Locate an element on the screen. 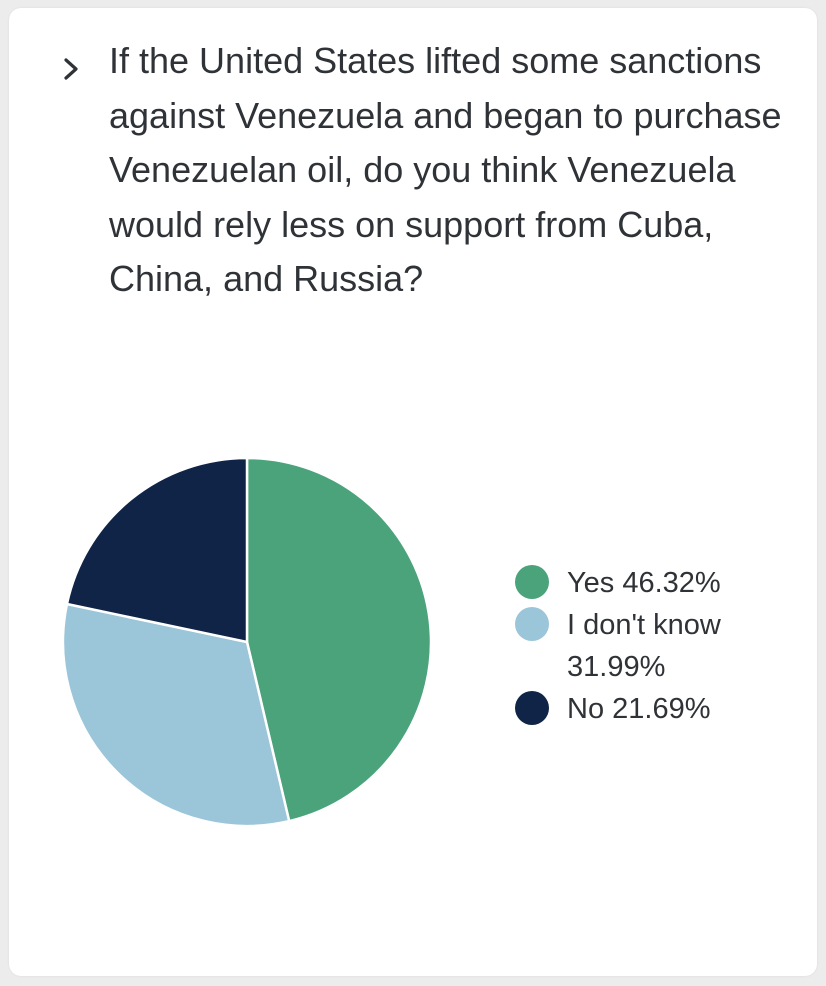 This screenshot has width=826, height=986. pie-slice-yes is located at coordinates (339, 639).